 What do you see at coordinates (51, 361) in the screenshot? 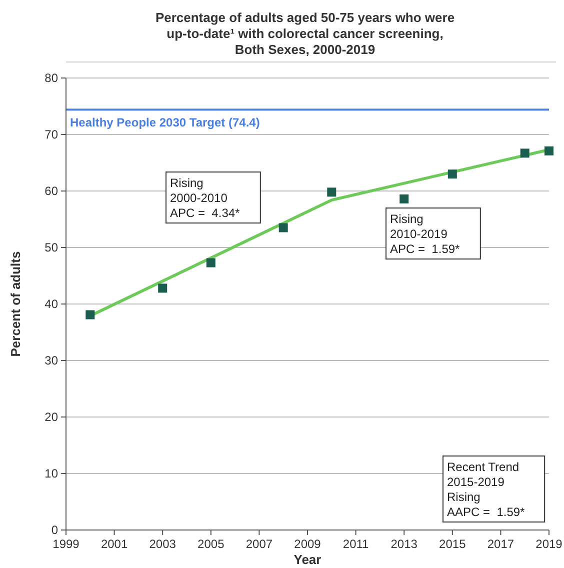
I see `y-tick-label: 30` at bounding box center [51, 361].